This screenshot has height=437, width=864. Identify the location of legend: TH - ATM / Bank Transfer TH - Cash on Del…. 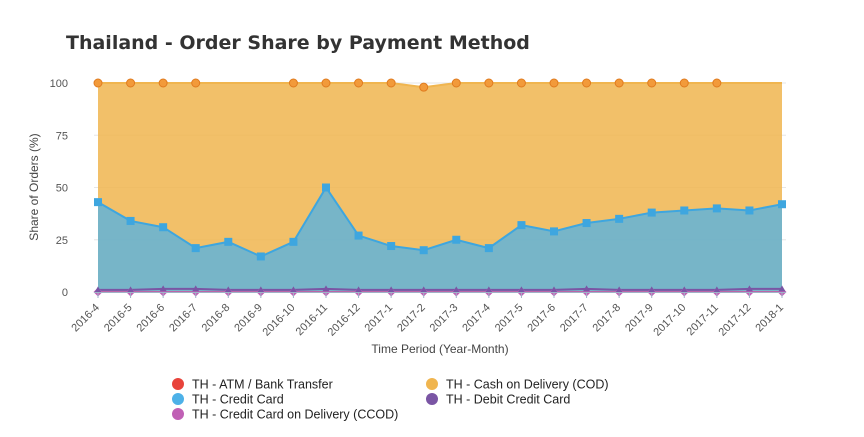
(390, 400).